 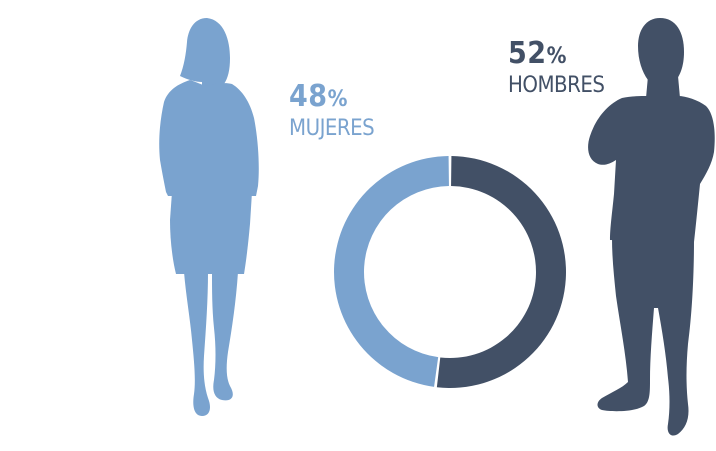 I want to click on men-label-group: 52% HOMBRES, so click(x=556, y=68).